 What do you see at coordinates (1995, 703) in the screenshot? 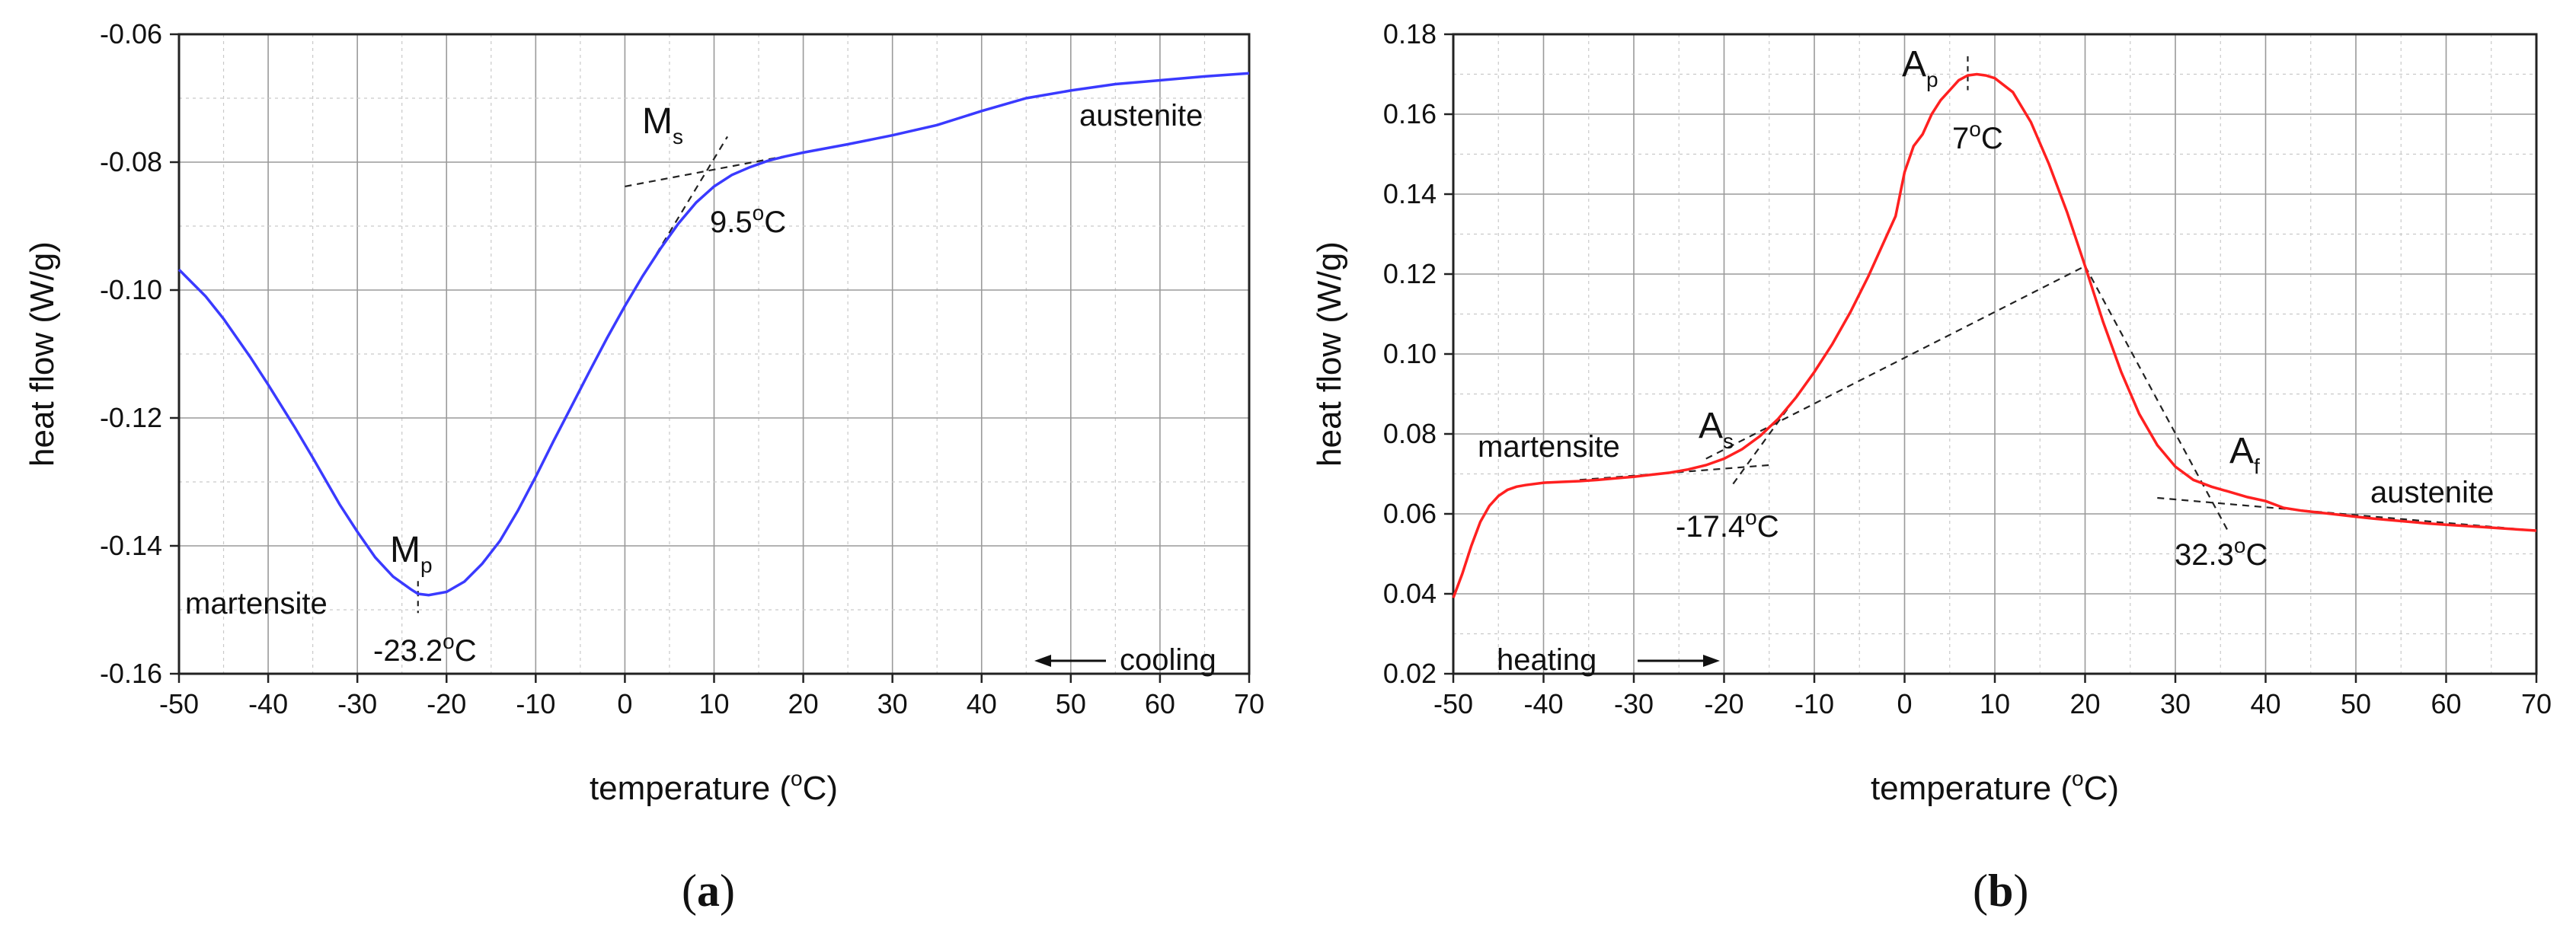
I see `x-tick-label-b-6: 10` at bounding box center [1995, 703].